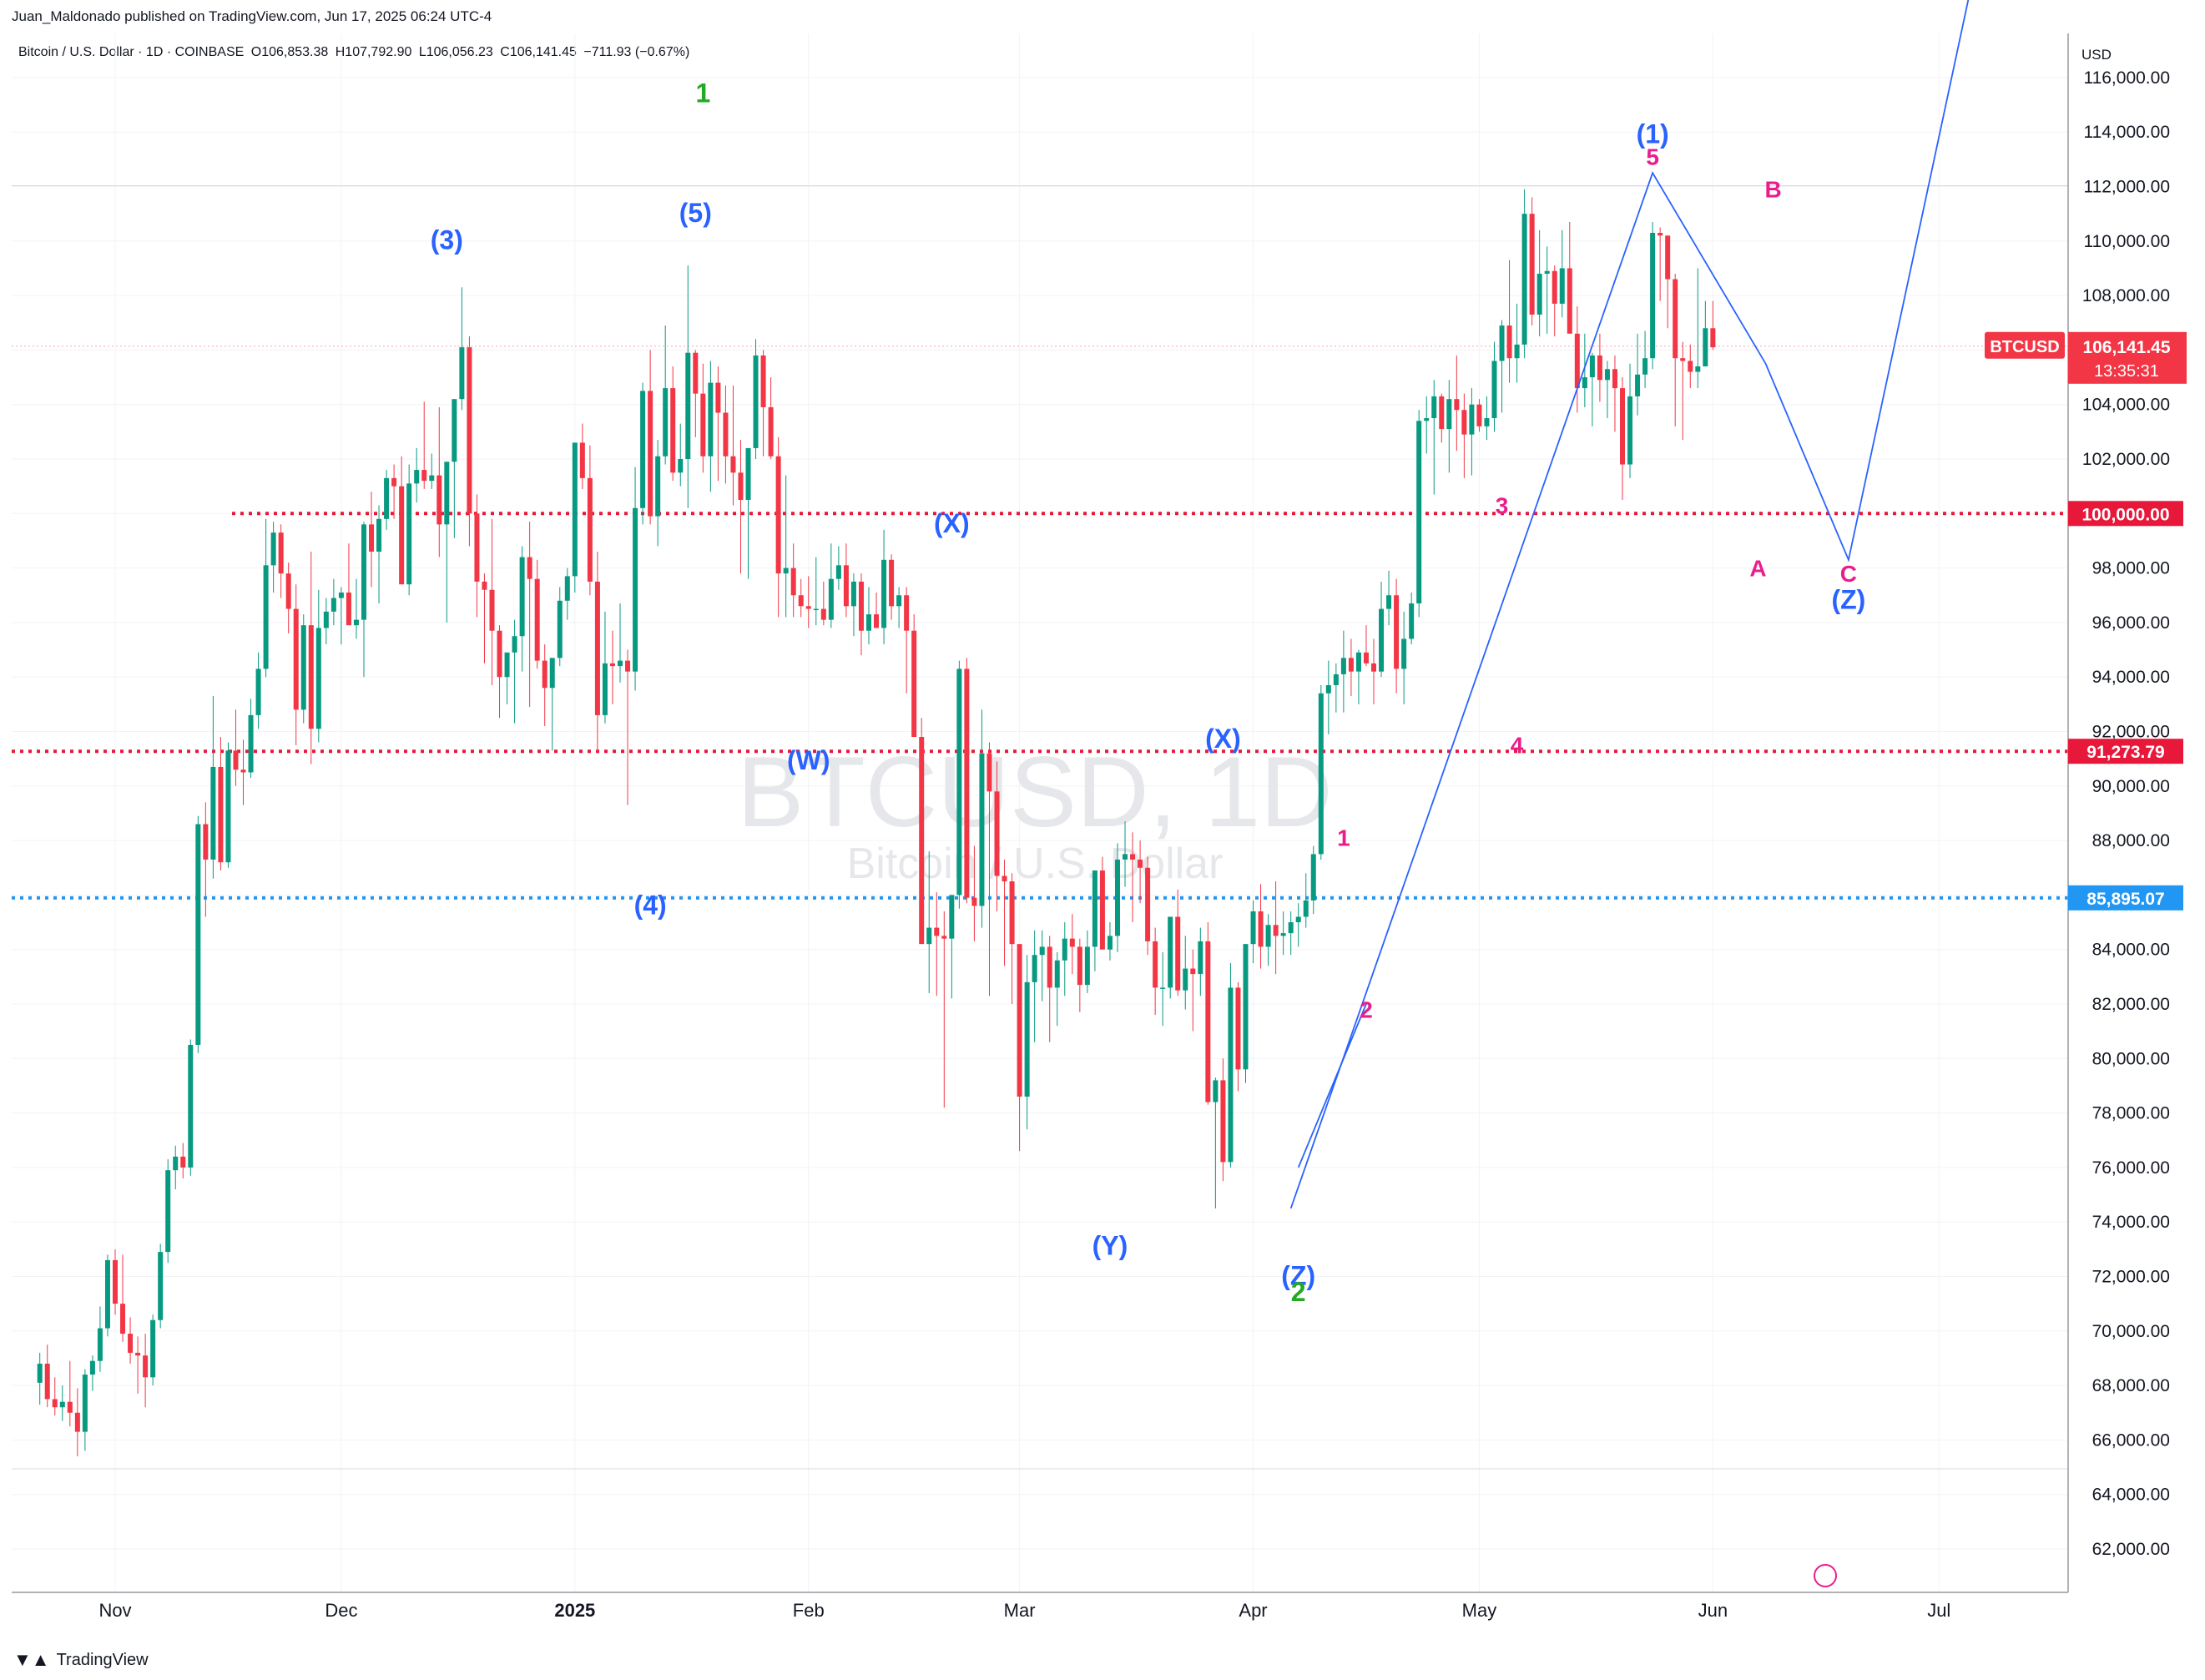 The width and height of the screenshot is (2205, 1680). Describe the element at coordinates (1036, 864) in the screenshot. I see `watermark-description: Bitcoin / U.S. Dollar` at that location.